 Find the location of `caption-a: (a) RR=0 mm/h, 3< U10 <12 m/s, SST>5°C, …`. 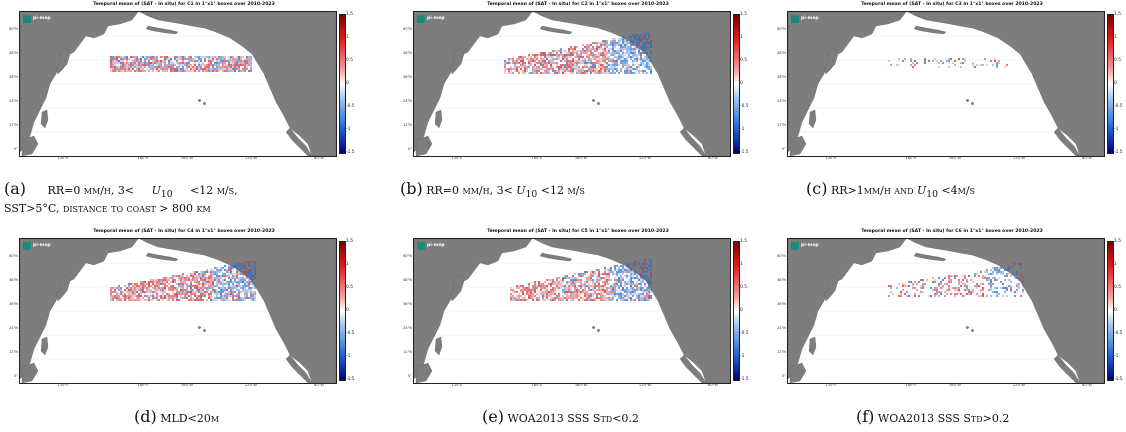

caption-a: (a) RR=0 mm/h, 3< U10 <12 m/s, SST>5°C, … is located at coordinates (121, 197).